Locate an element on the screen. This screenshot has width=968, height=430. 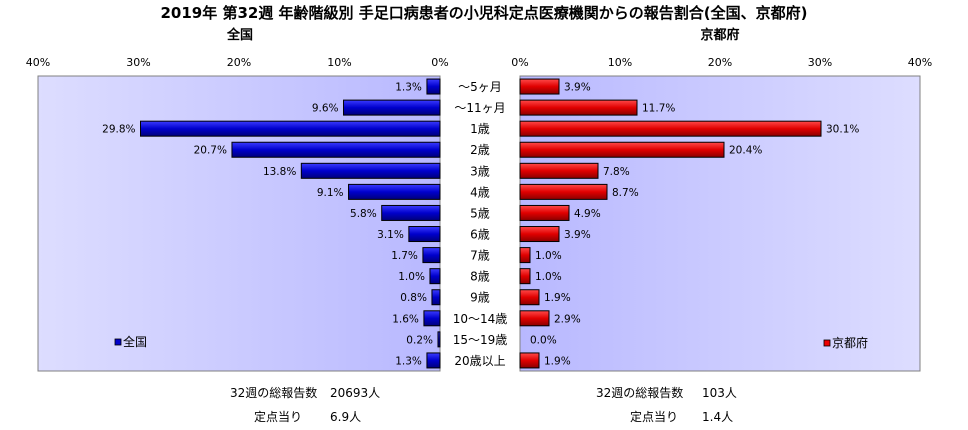
national-total-value: 20693人 is located at coordinates (355, 393).